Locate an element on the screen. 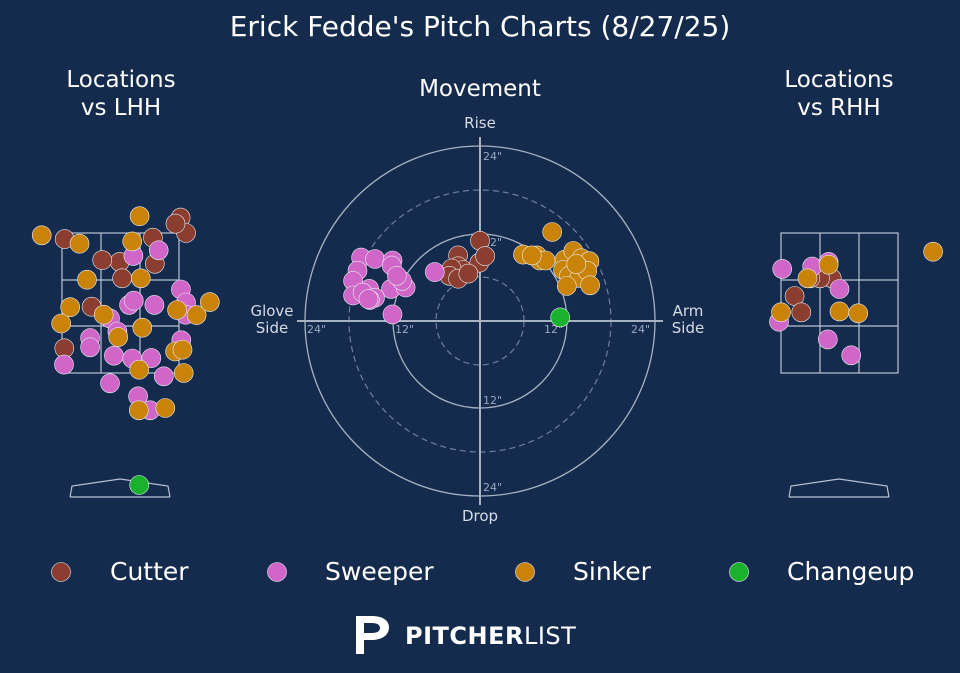  tick-right-24: 24" is located at coordinates (640, 329).